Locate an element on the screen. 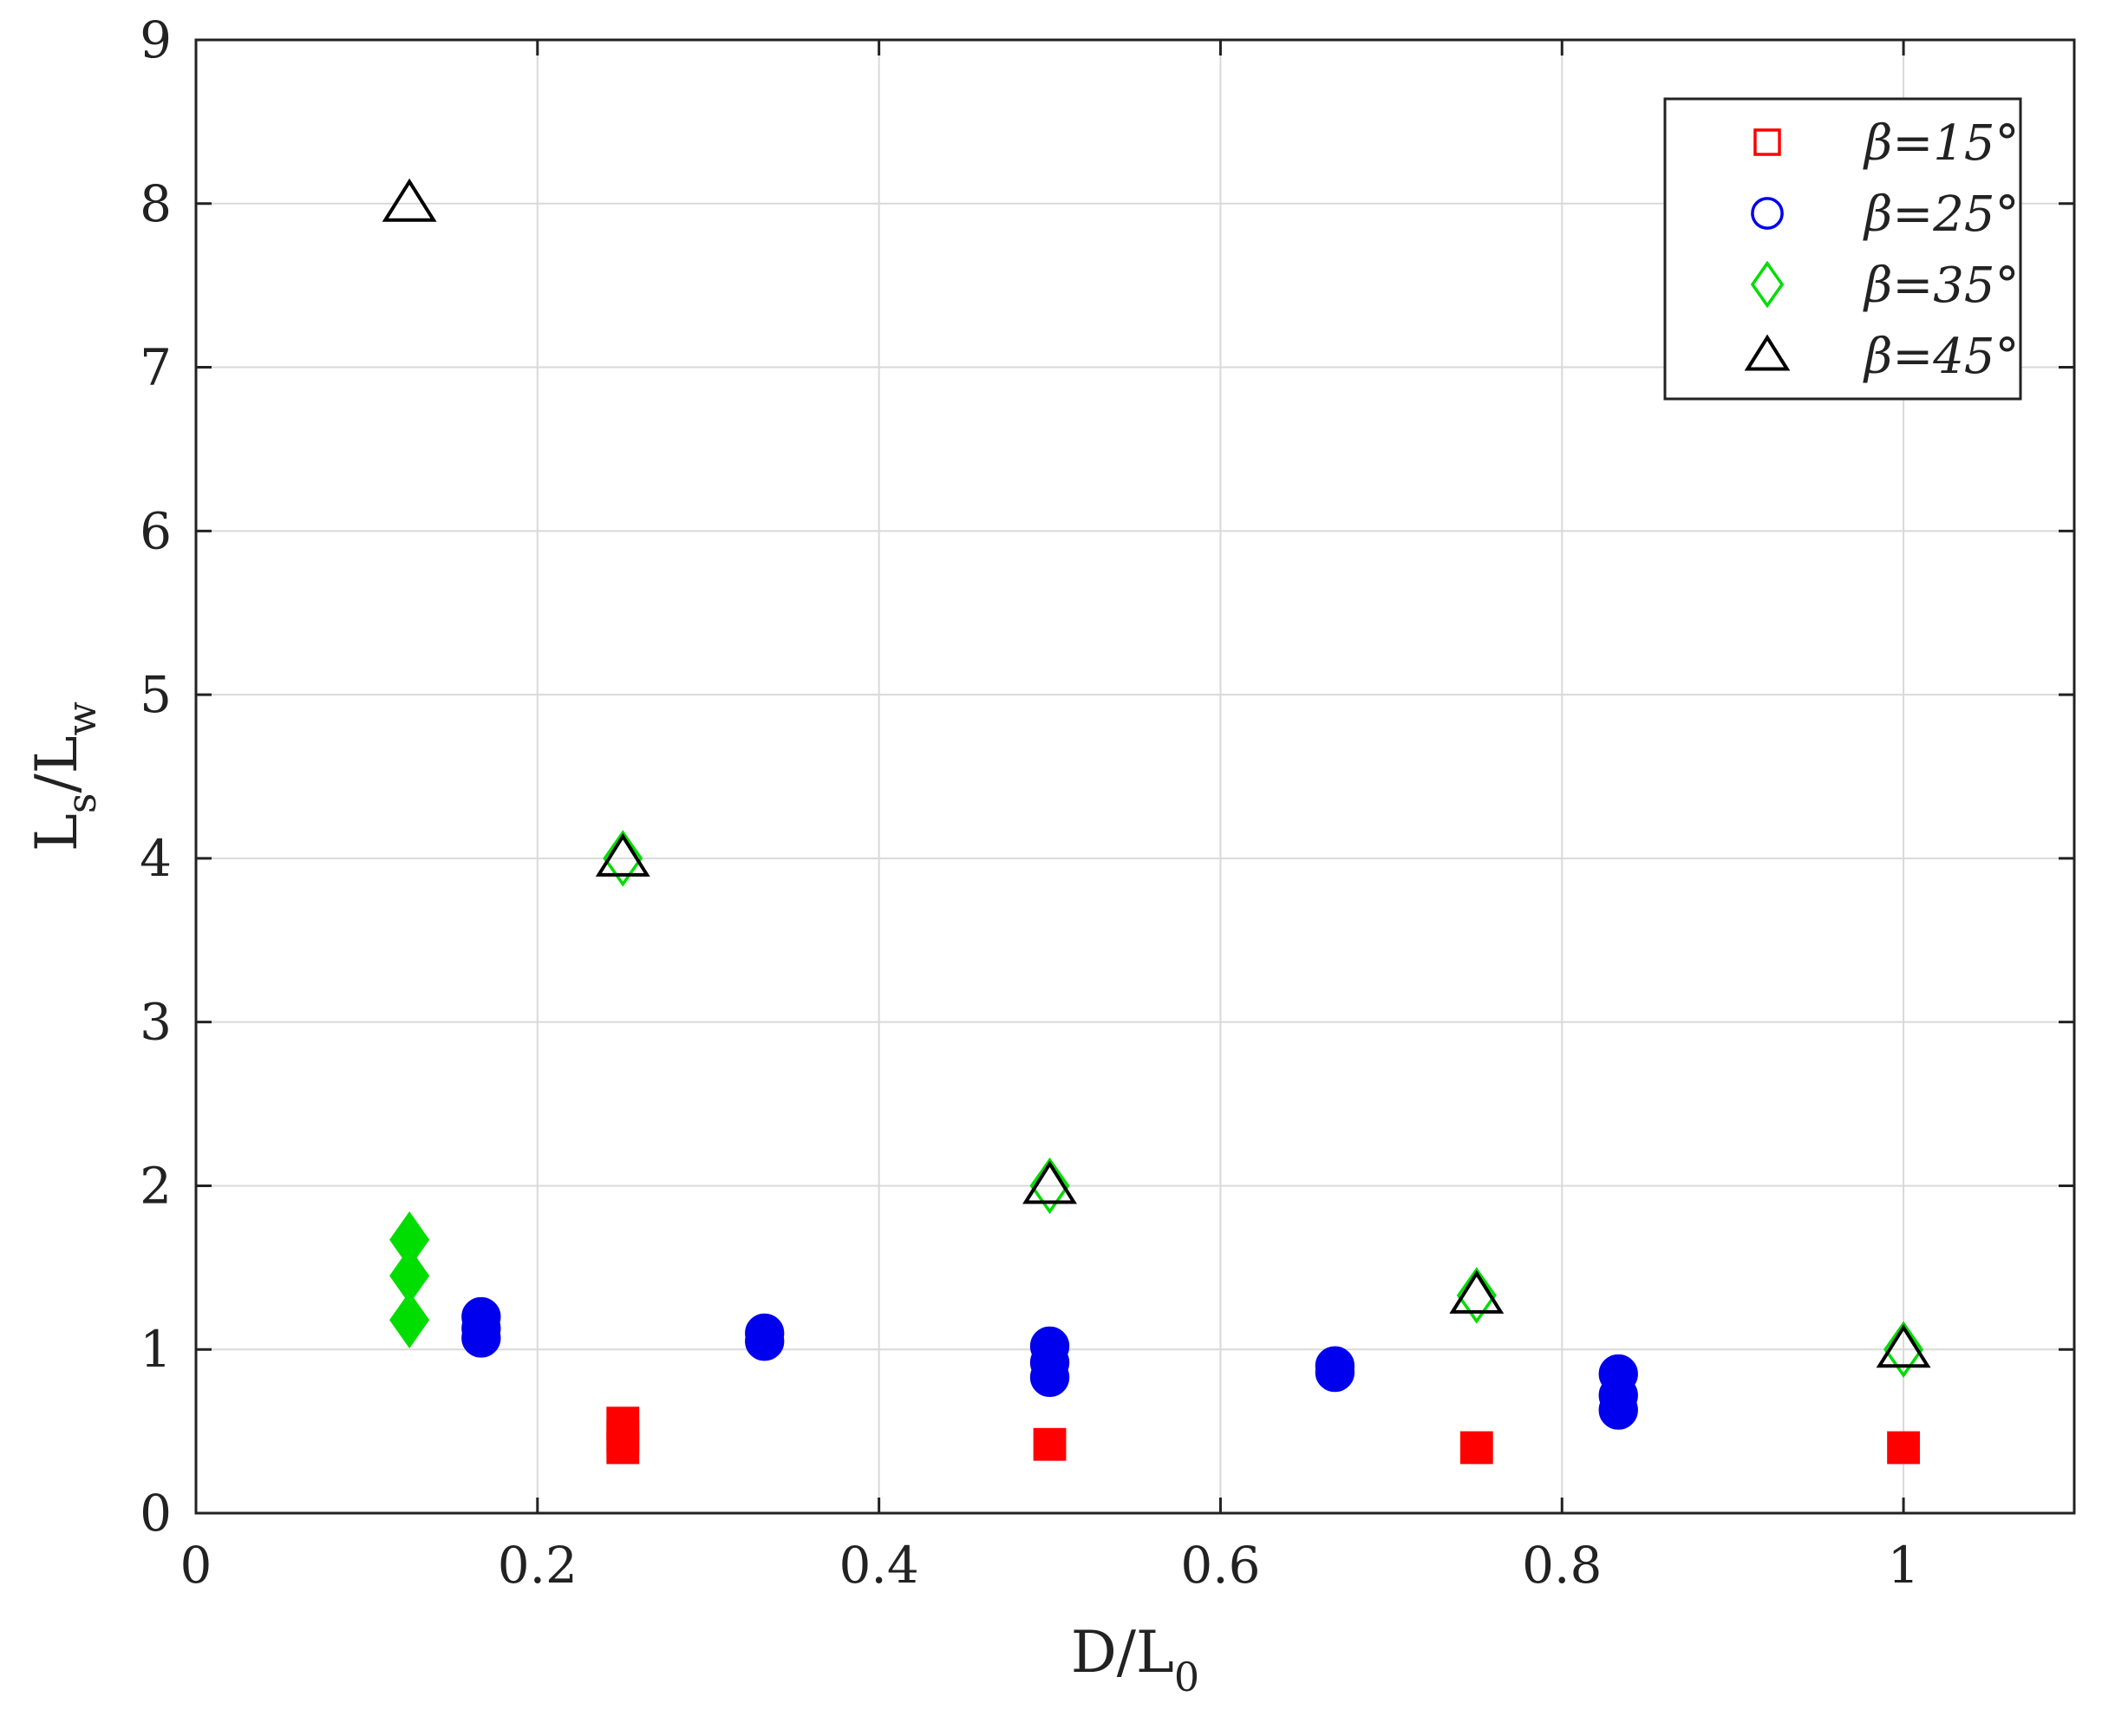  y-tick-label: 5 is located at coordinates (156, 694).